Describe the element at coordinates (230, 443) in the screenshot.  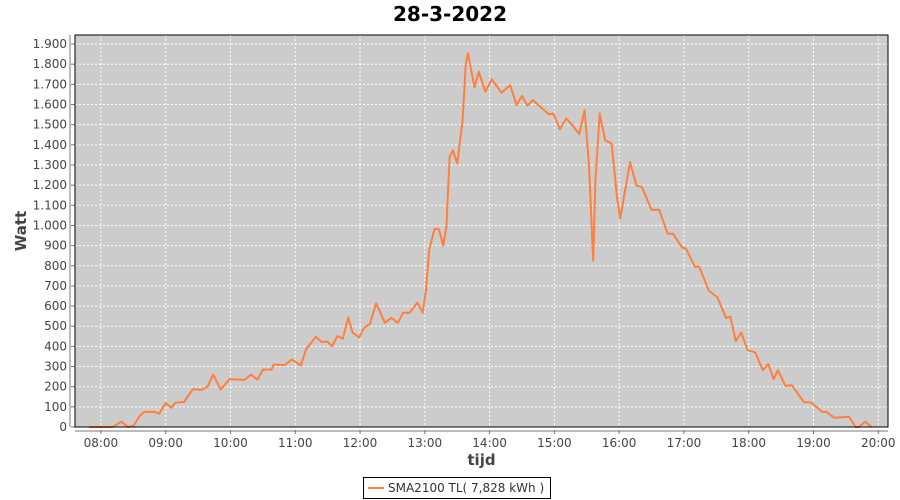
I see `x-tick-label: 10:00` at that location.